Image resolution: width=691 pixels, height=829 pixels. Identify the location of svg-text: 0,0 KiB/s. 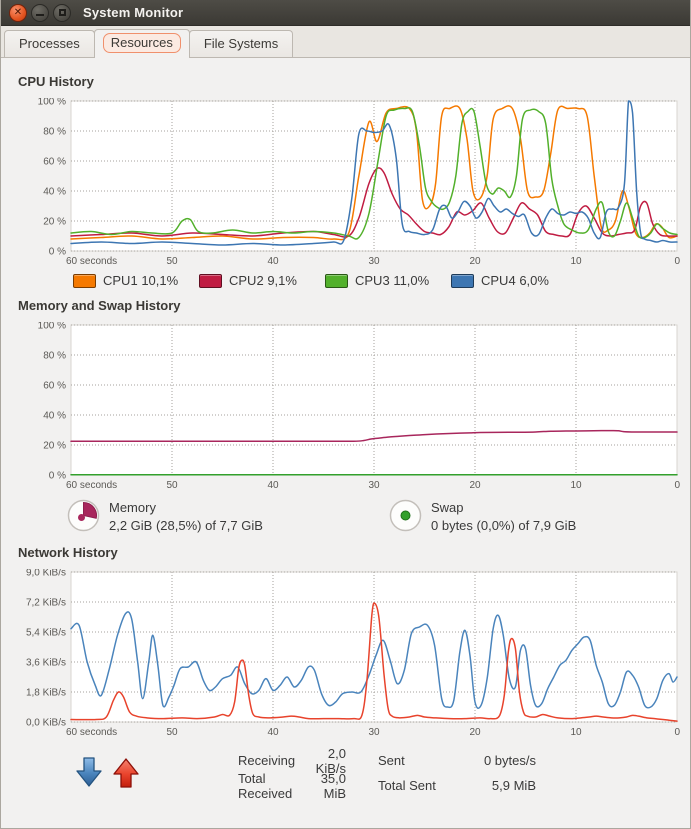
(46, 723).